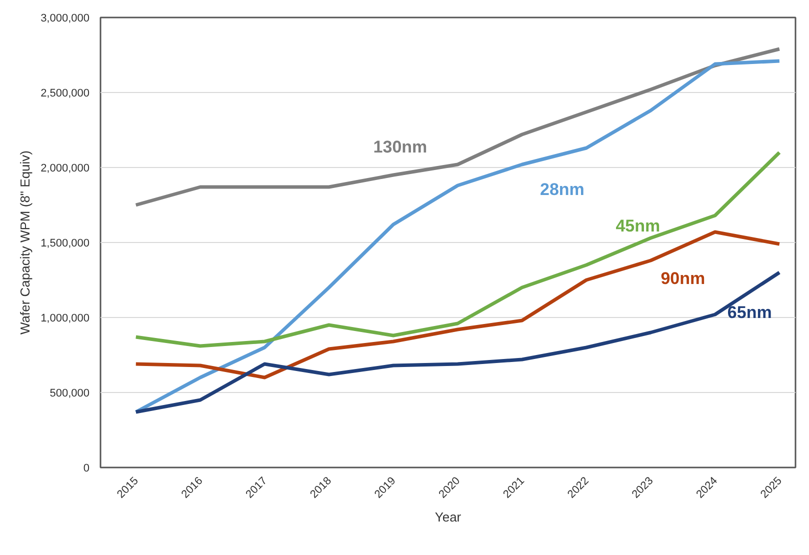 The image size is (809, 555). What do you see at coordinates (749, 312) in the screenshot?
I see `series-label: 65nm` at bounding box center [749, 312].